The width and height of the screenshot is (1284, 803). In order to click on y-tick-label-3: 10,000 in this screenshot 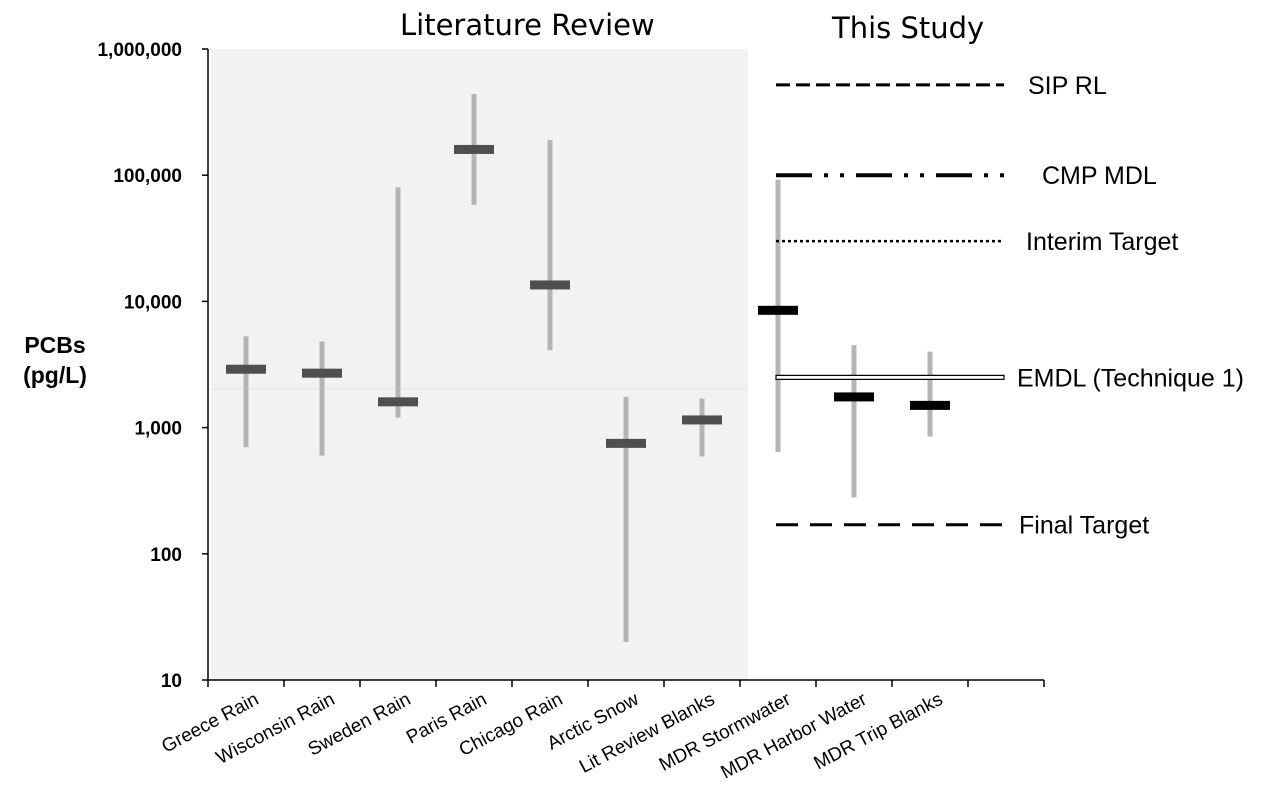, I will do `click(153, 302)`.